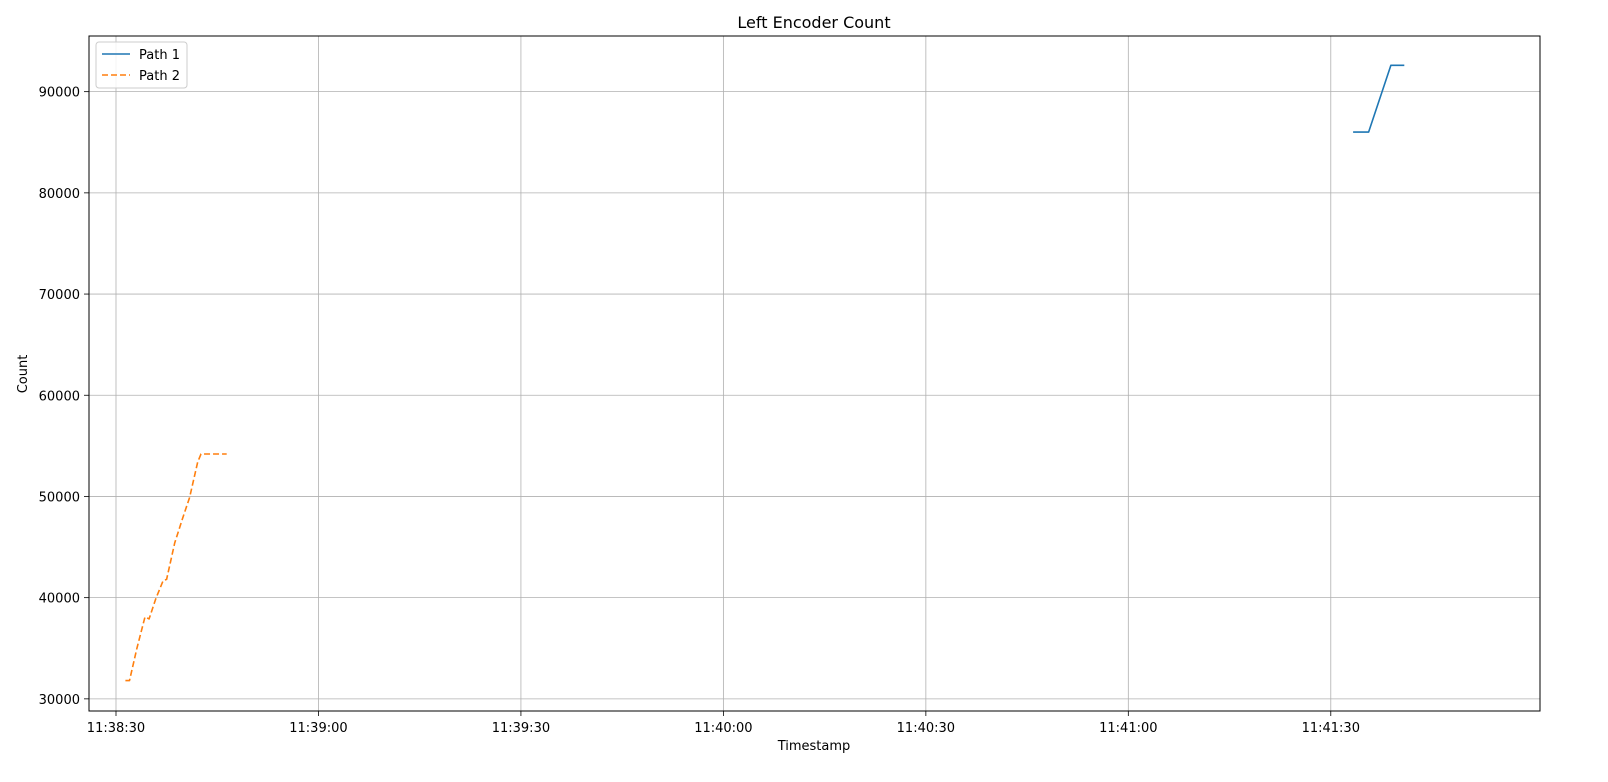 The width and height of the screenshot is (1608, 782). Describe the element at coordinates (59, 396) in the screenshot. I see `y-tick-label: 60000` at that location.